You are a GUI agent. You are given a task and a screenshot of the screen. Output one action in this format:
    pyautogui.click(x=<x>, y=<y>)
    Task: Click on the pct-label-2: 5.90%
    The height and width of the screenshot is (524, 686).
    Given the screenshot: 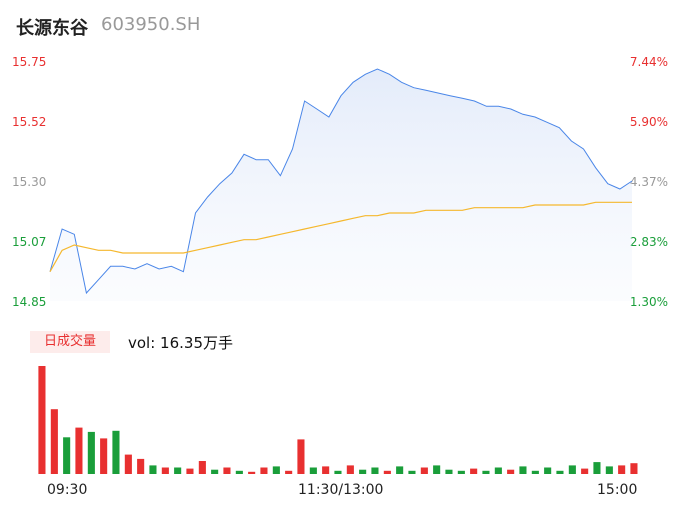 What is the action you would take?
    pyautogui.click(x=648, y=122)
    